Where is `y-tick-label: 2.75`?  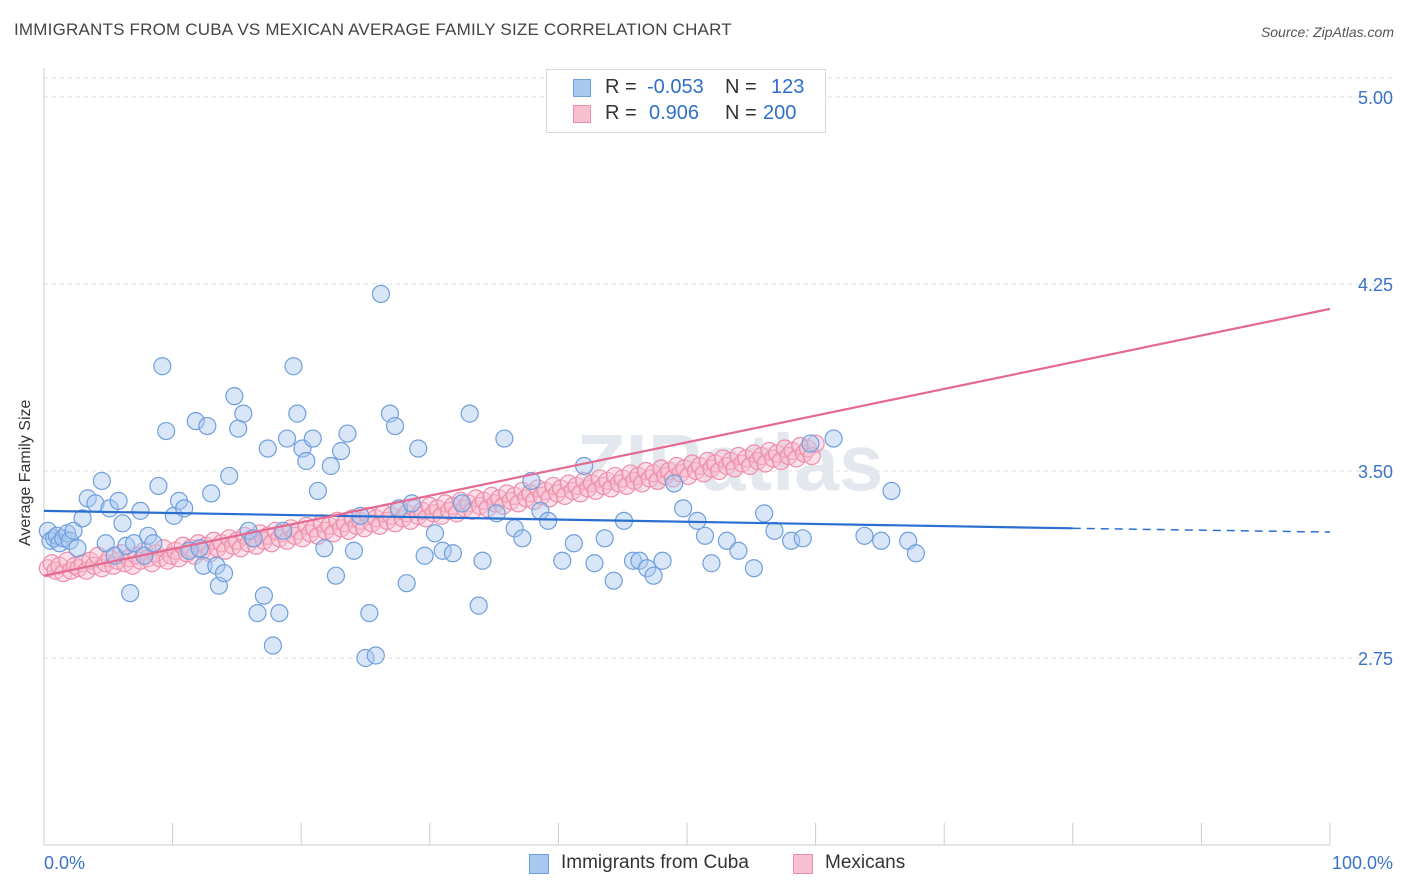
y-tick-label: 2.75 is located at coordinates (1375, 659).